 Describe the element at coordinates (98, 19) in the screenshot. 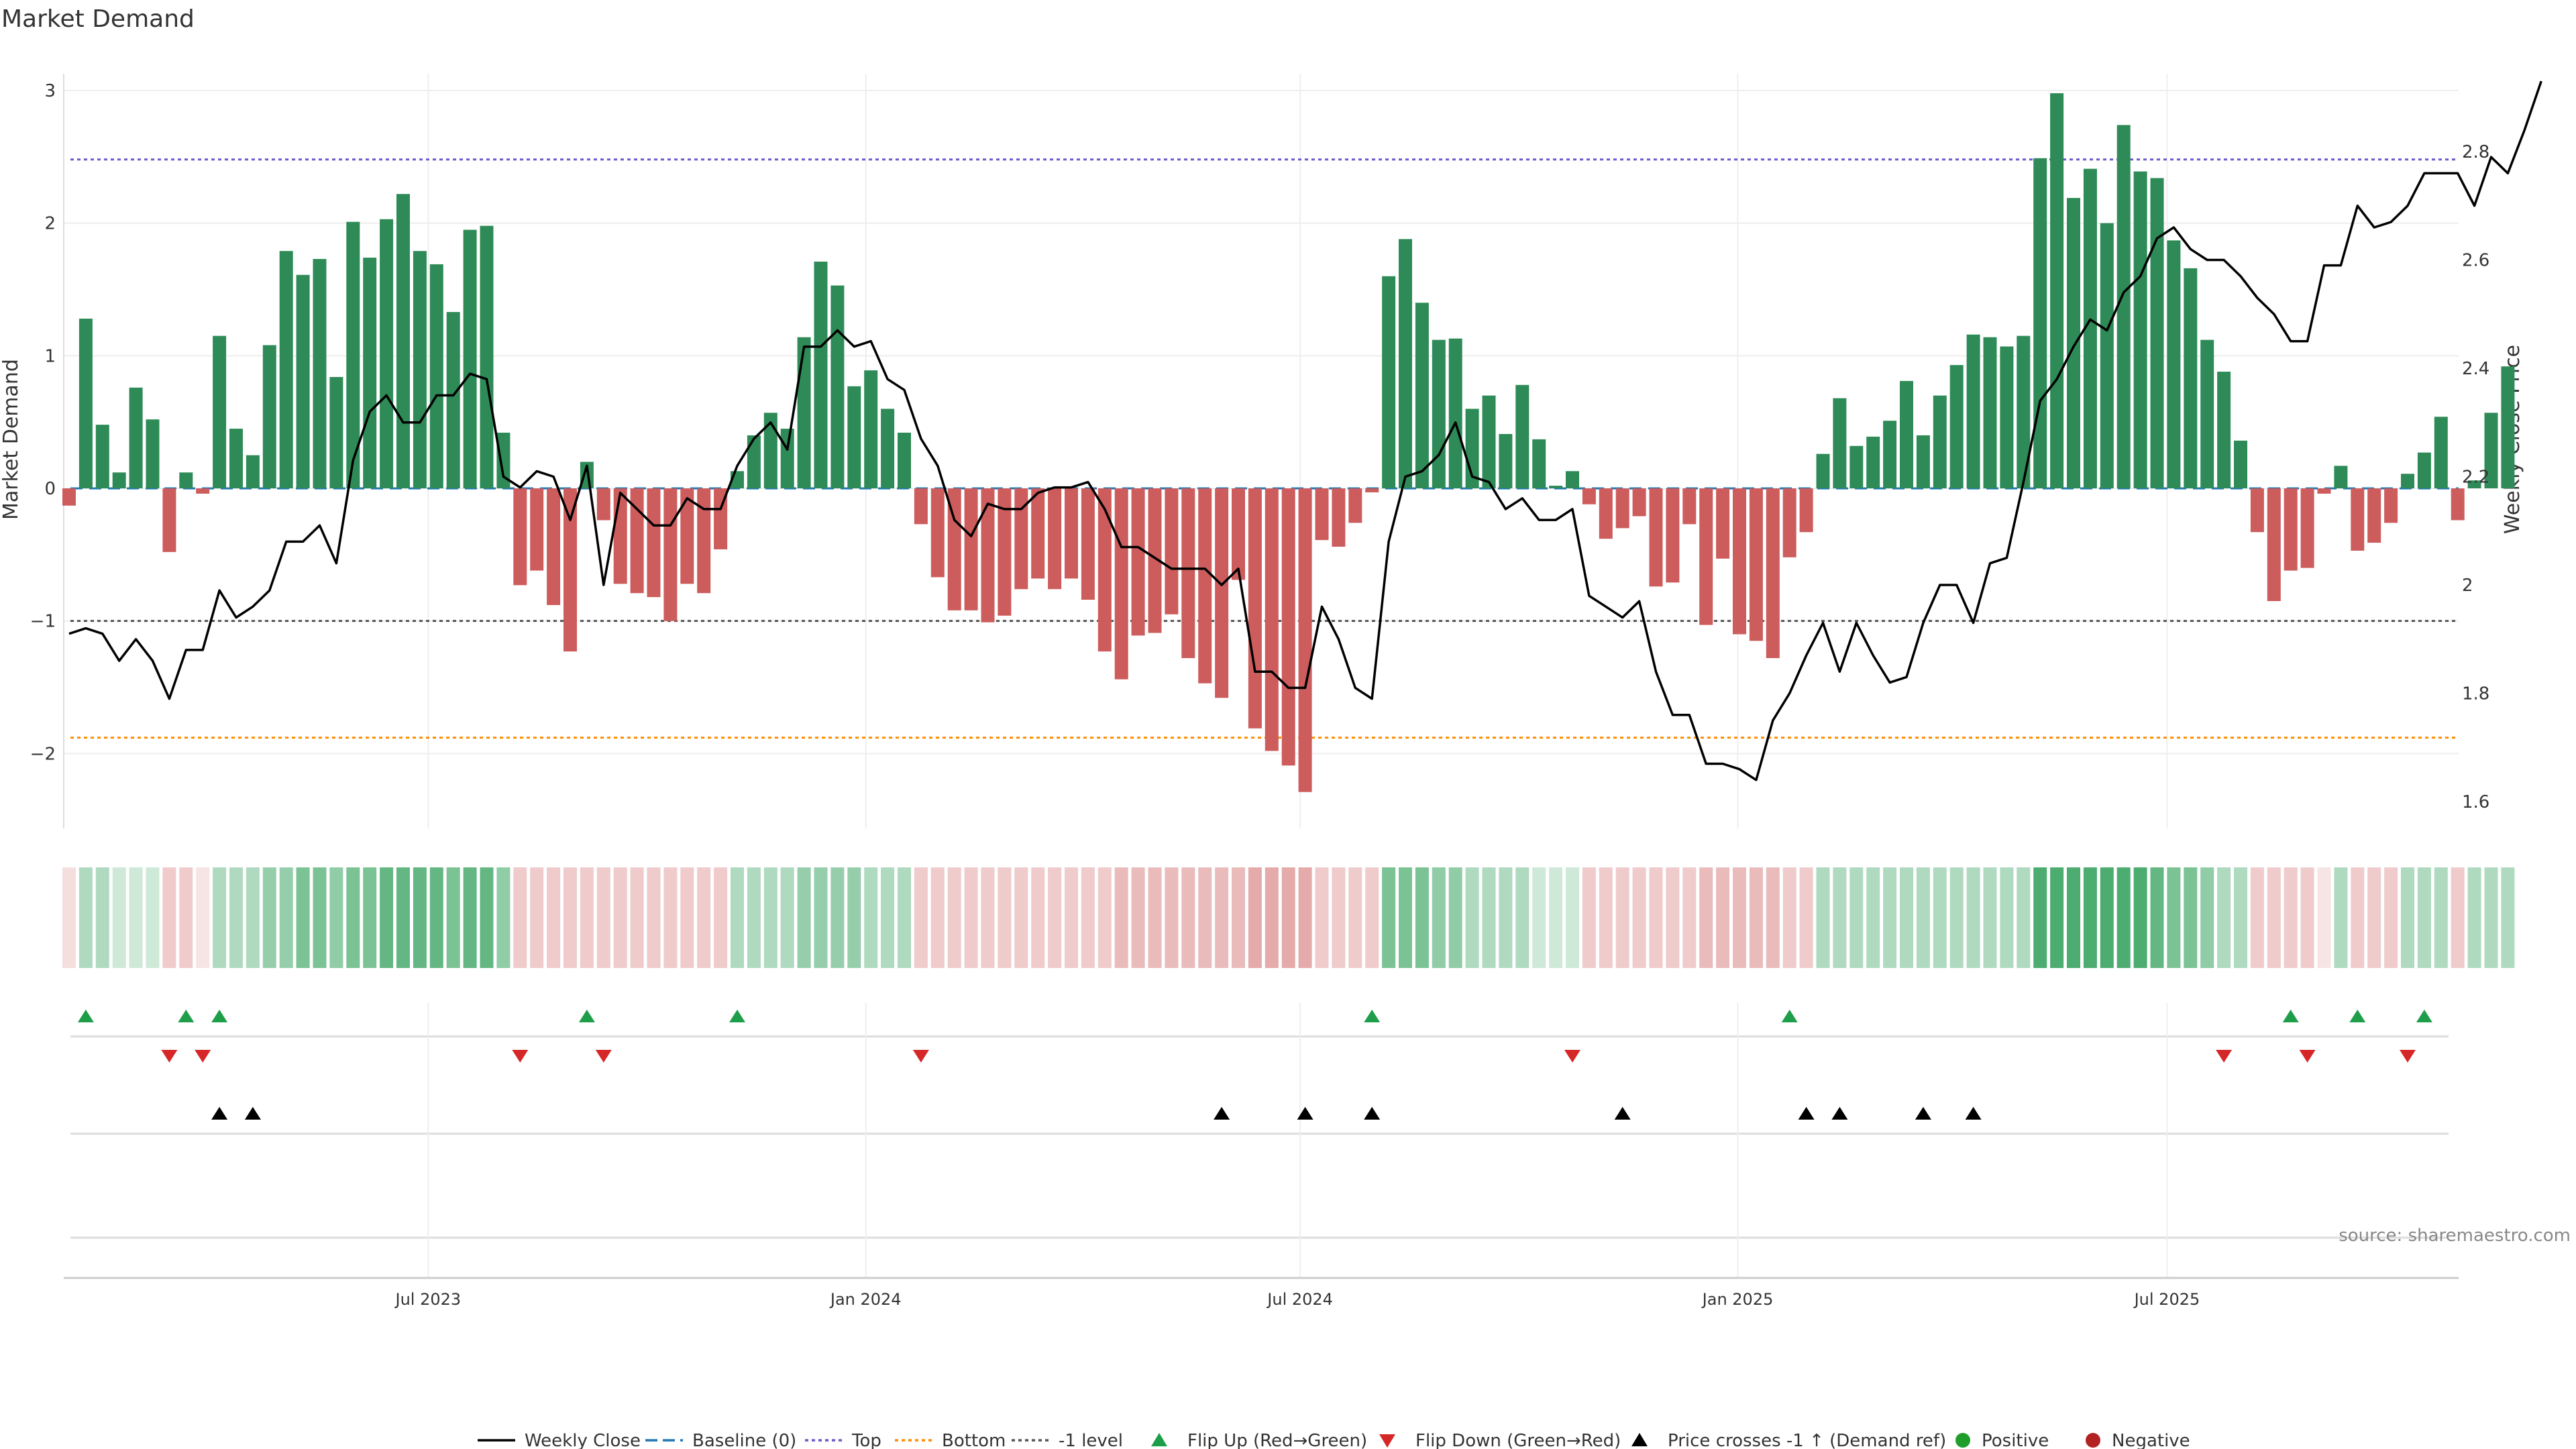

I see `chart-title: Market Demand` at that location.